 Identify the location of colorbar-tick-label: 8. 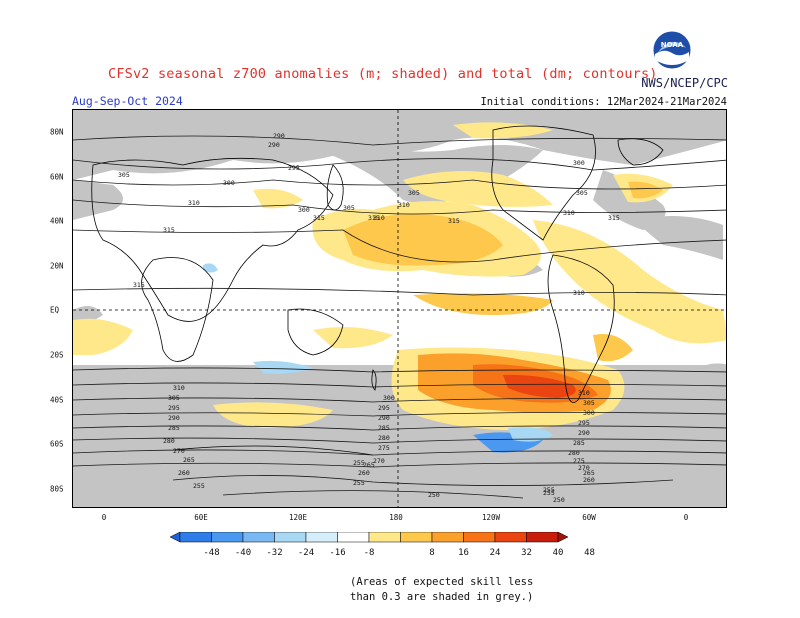
(432, 553).